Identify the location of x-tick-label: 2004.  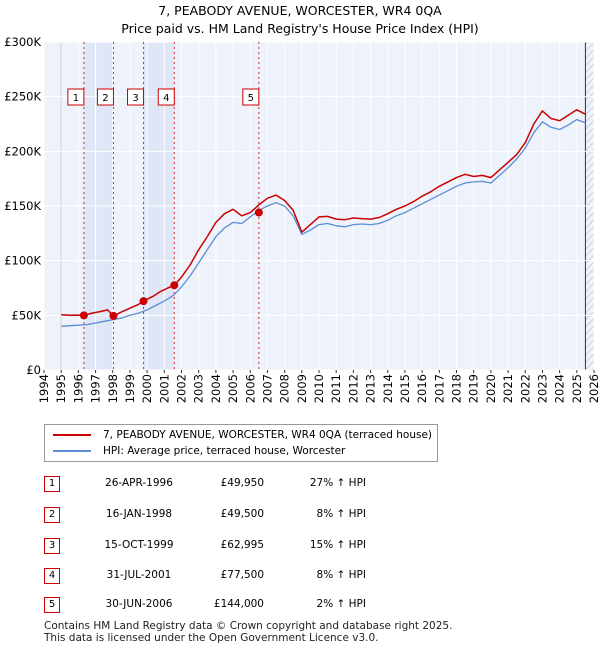
(216, 388).